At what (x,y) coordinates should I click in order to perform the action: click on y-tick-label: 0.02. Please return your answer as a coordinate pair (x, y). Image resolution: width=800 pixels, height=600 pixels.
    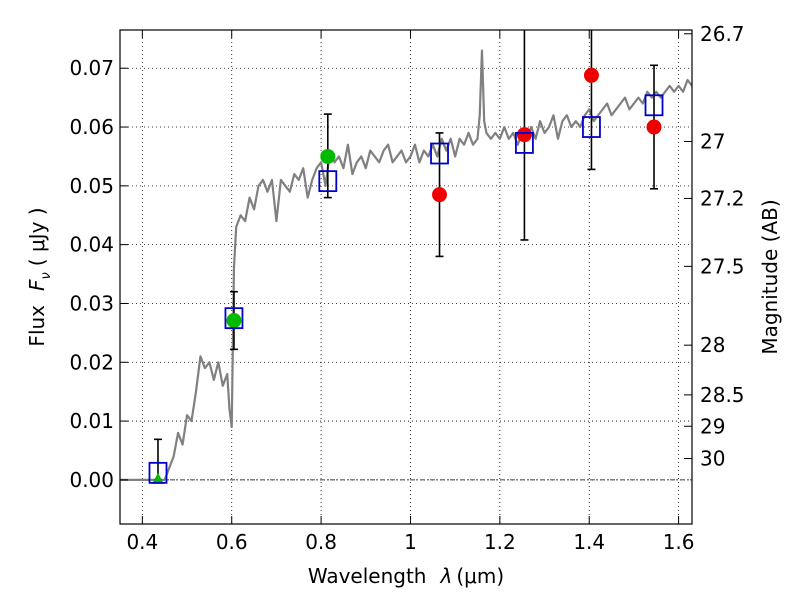
    Looking at the image, I should click on (91, 362).